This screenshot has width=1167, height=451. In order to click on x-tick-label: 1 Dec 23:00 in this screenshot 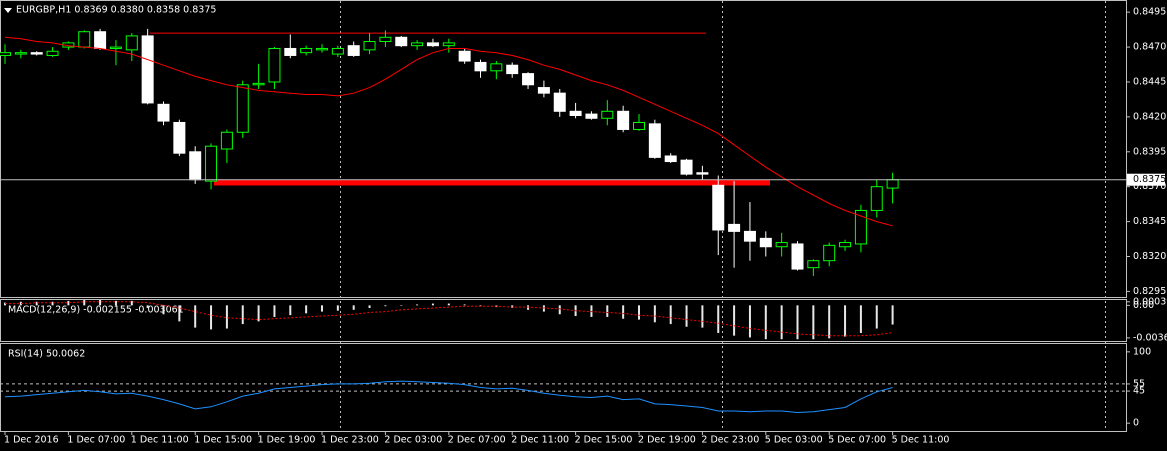, I will do `click(350, 440)`.